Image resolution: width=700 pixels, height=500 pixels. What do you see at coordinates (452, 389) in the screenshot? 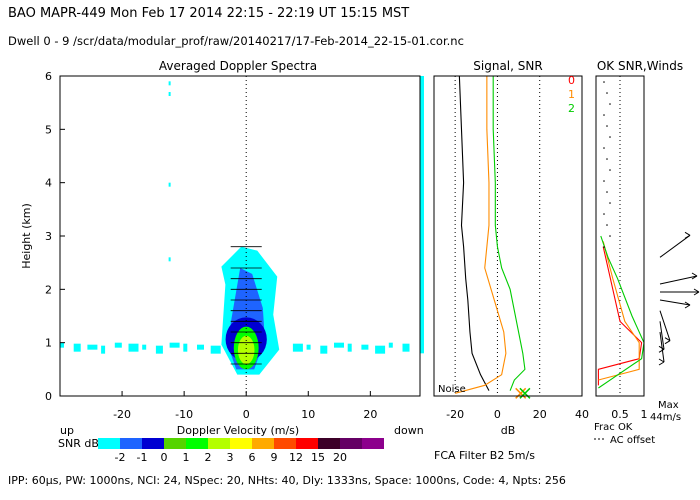
I see `noise-label: Noise` at bounding box center [452, 389].